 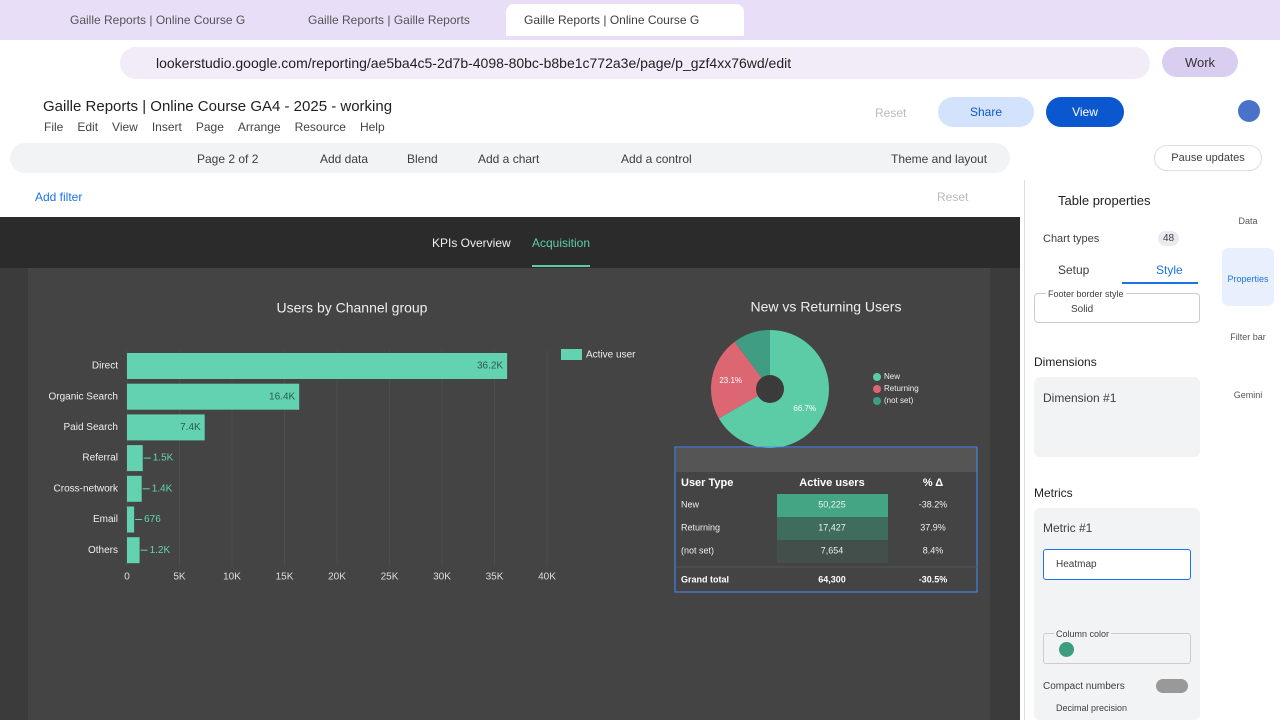 What do you see at coordinates (656, 159) in the screenshot?
I see `add-control: Add a control` at bounding box center [656, 159].